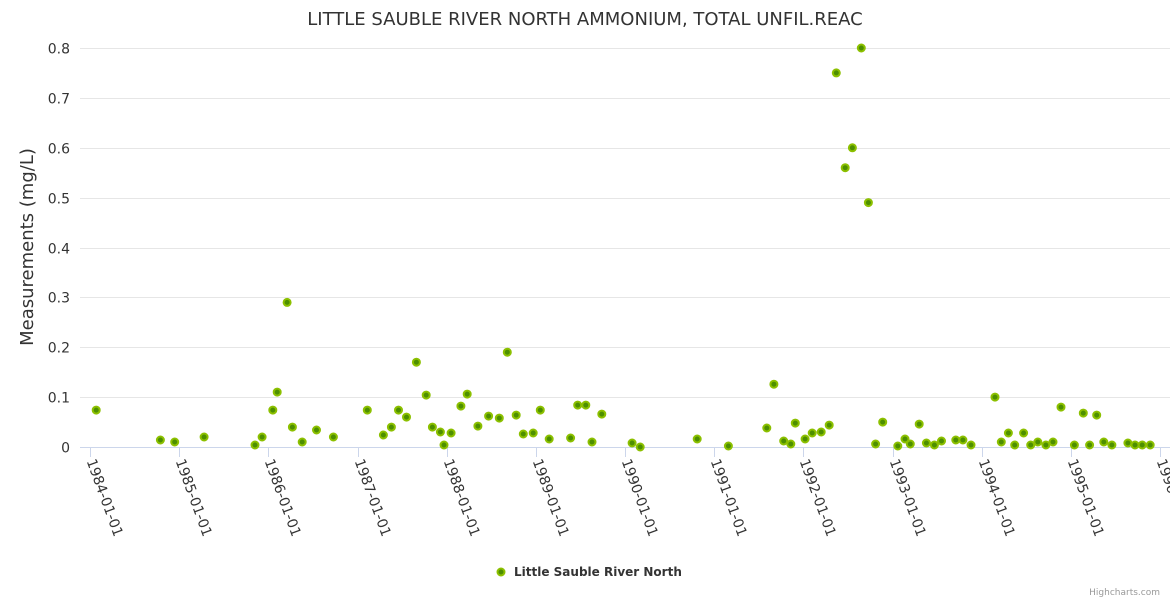  What do you see at coordinates (1124, 593) in the screenshot?
I see `credits-link: Highcharts.com` at bounding box center [1124, 593].